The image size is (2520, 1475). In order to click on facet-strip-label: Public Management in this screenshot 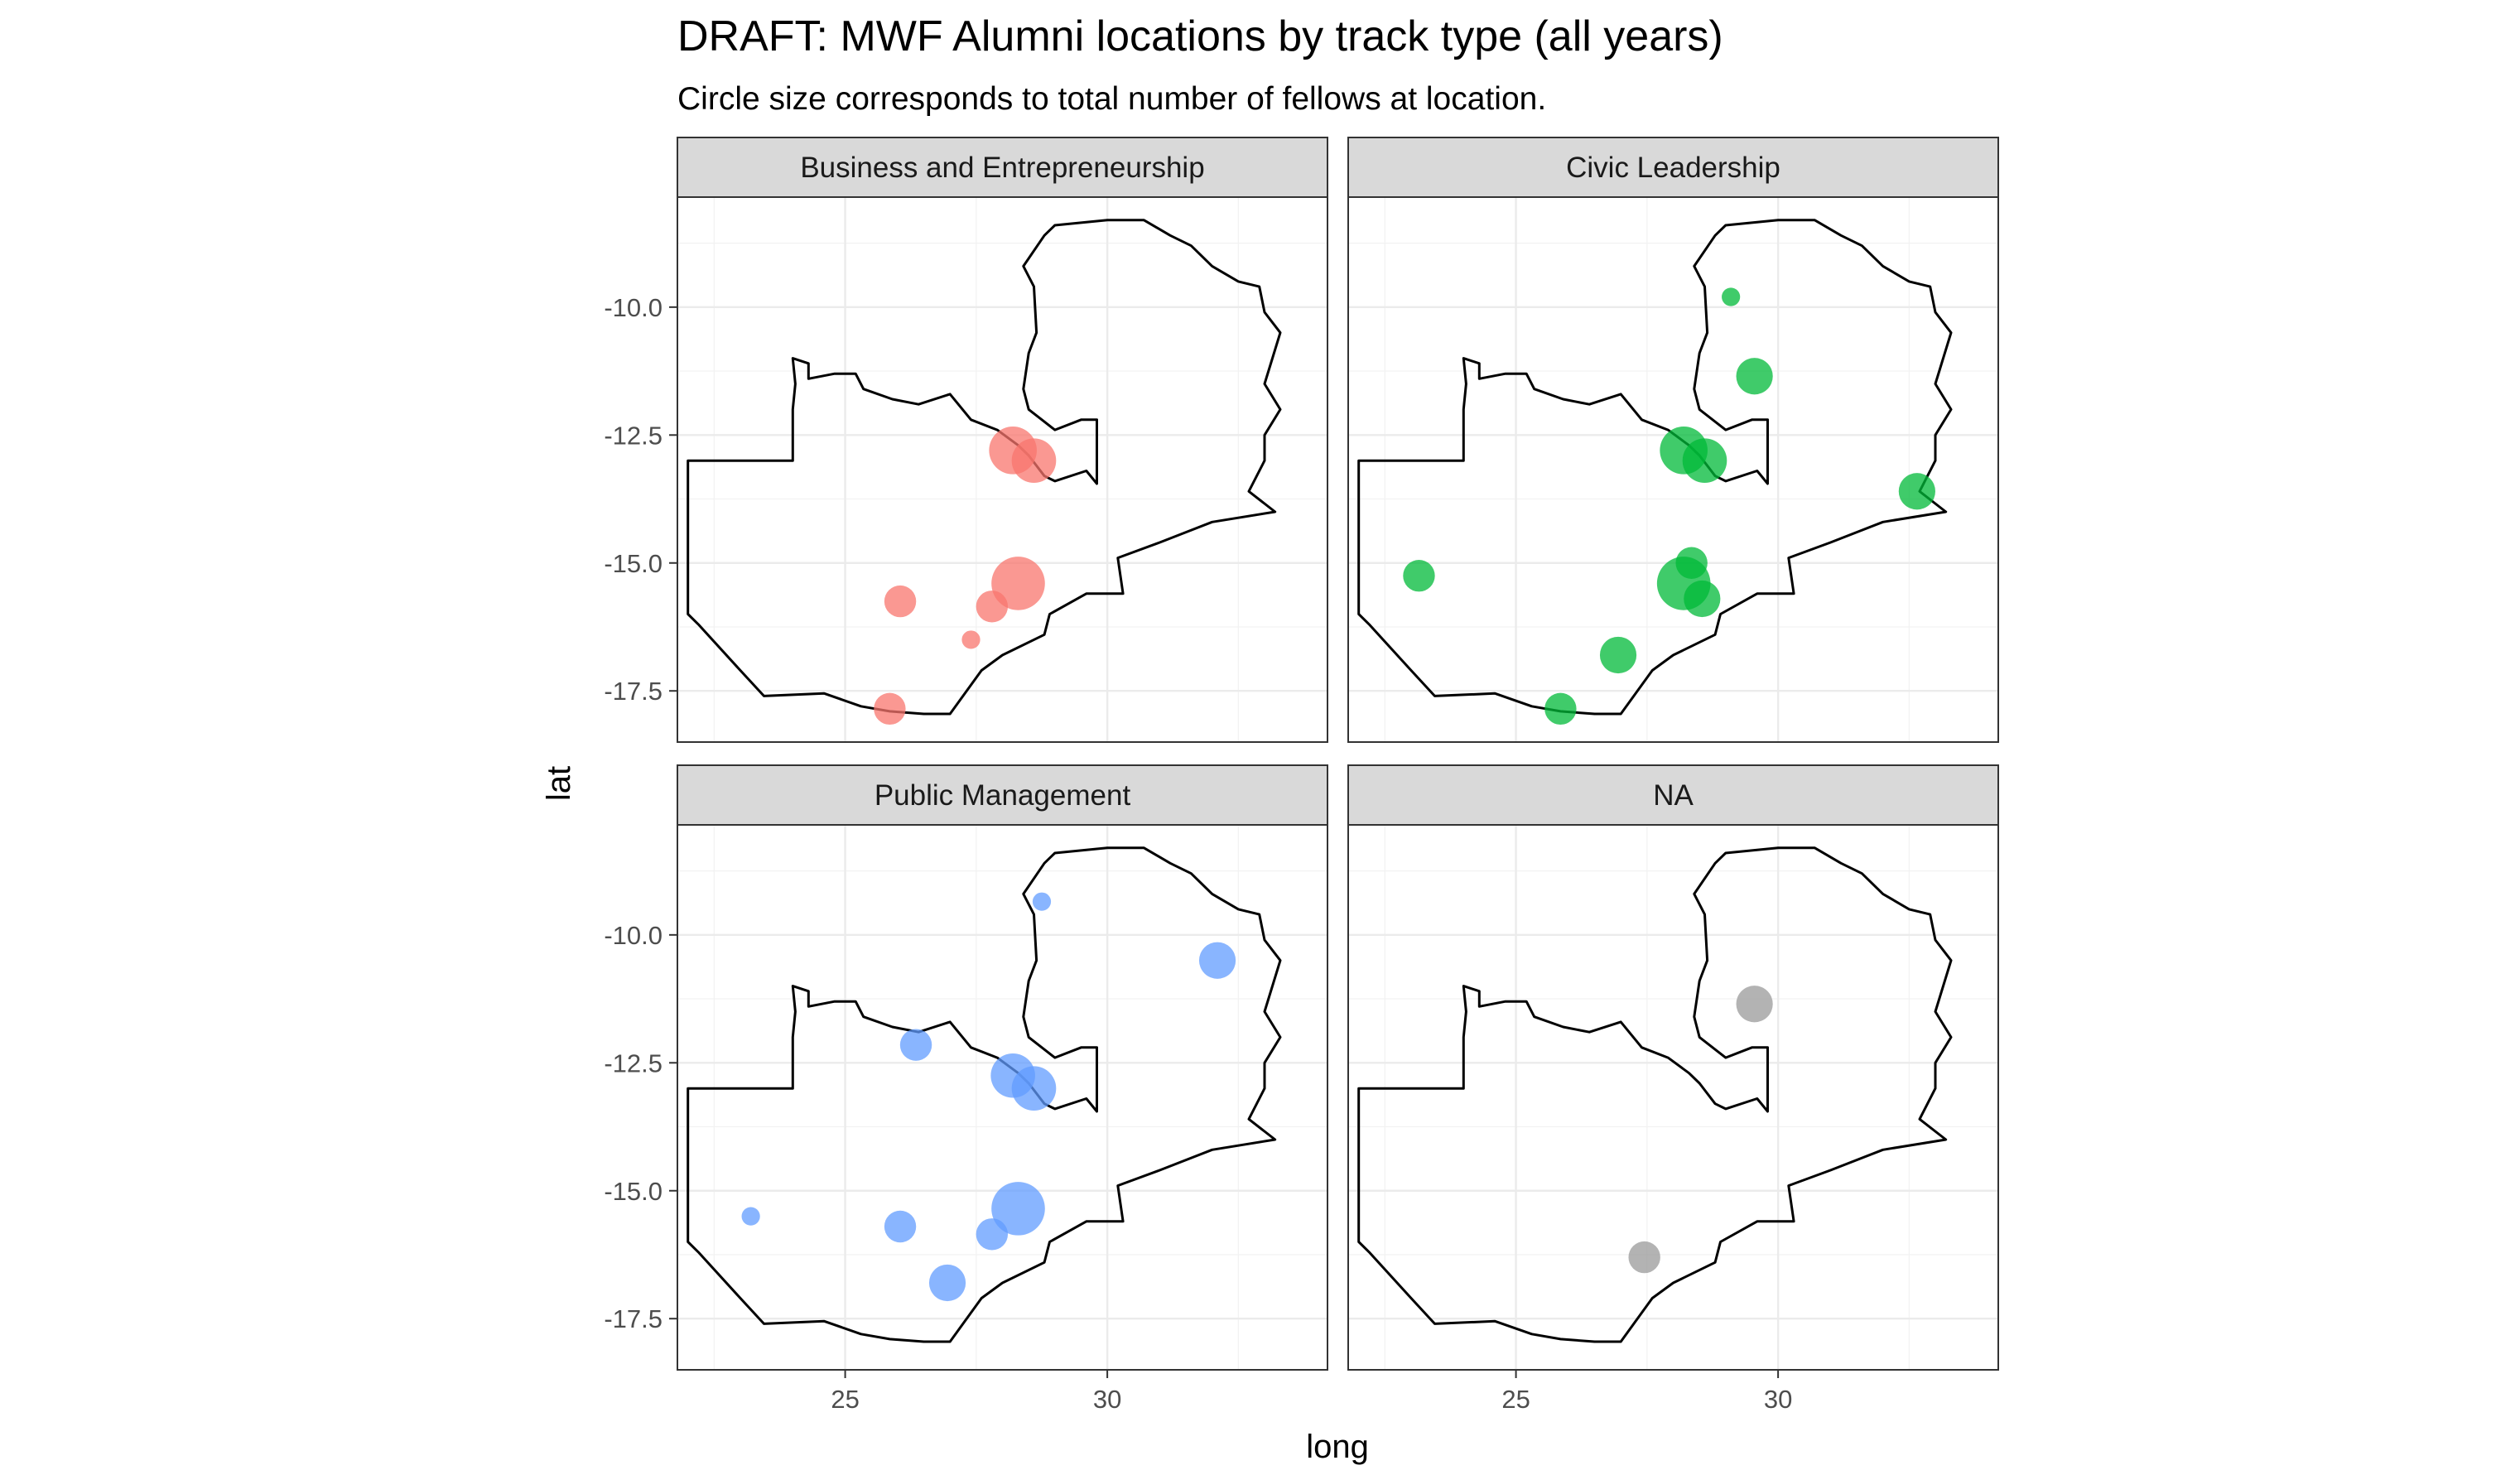, I will do `click(1003, 795)`.